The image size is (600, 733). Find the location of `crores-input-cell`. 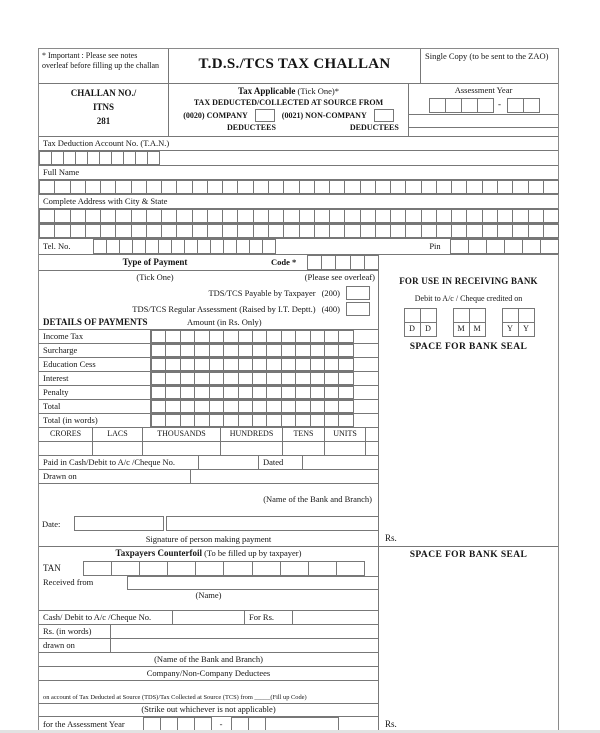

crores-input-cell is located at coordinates (66, 448).